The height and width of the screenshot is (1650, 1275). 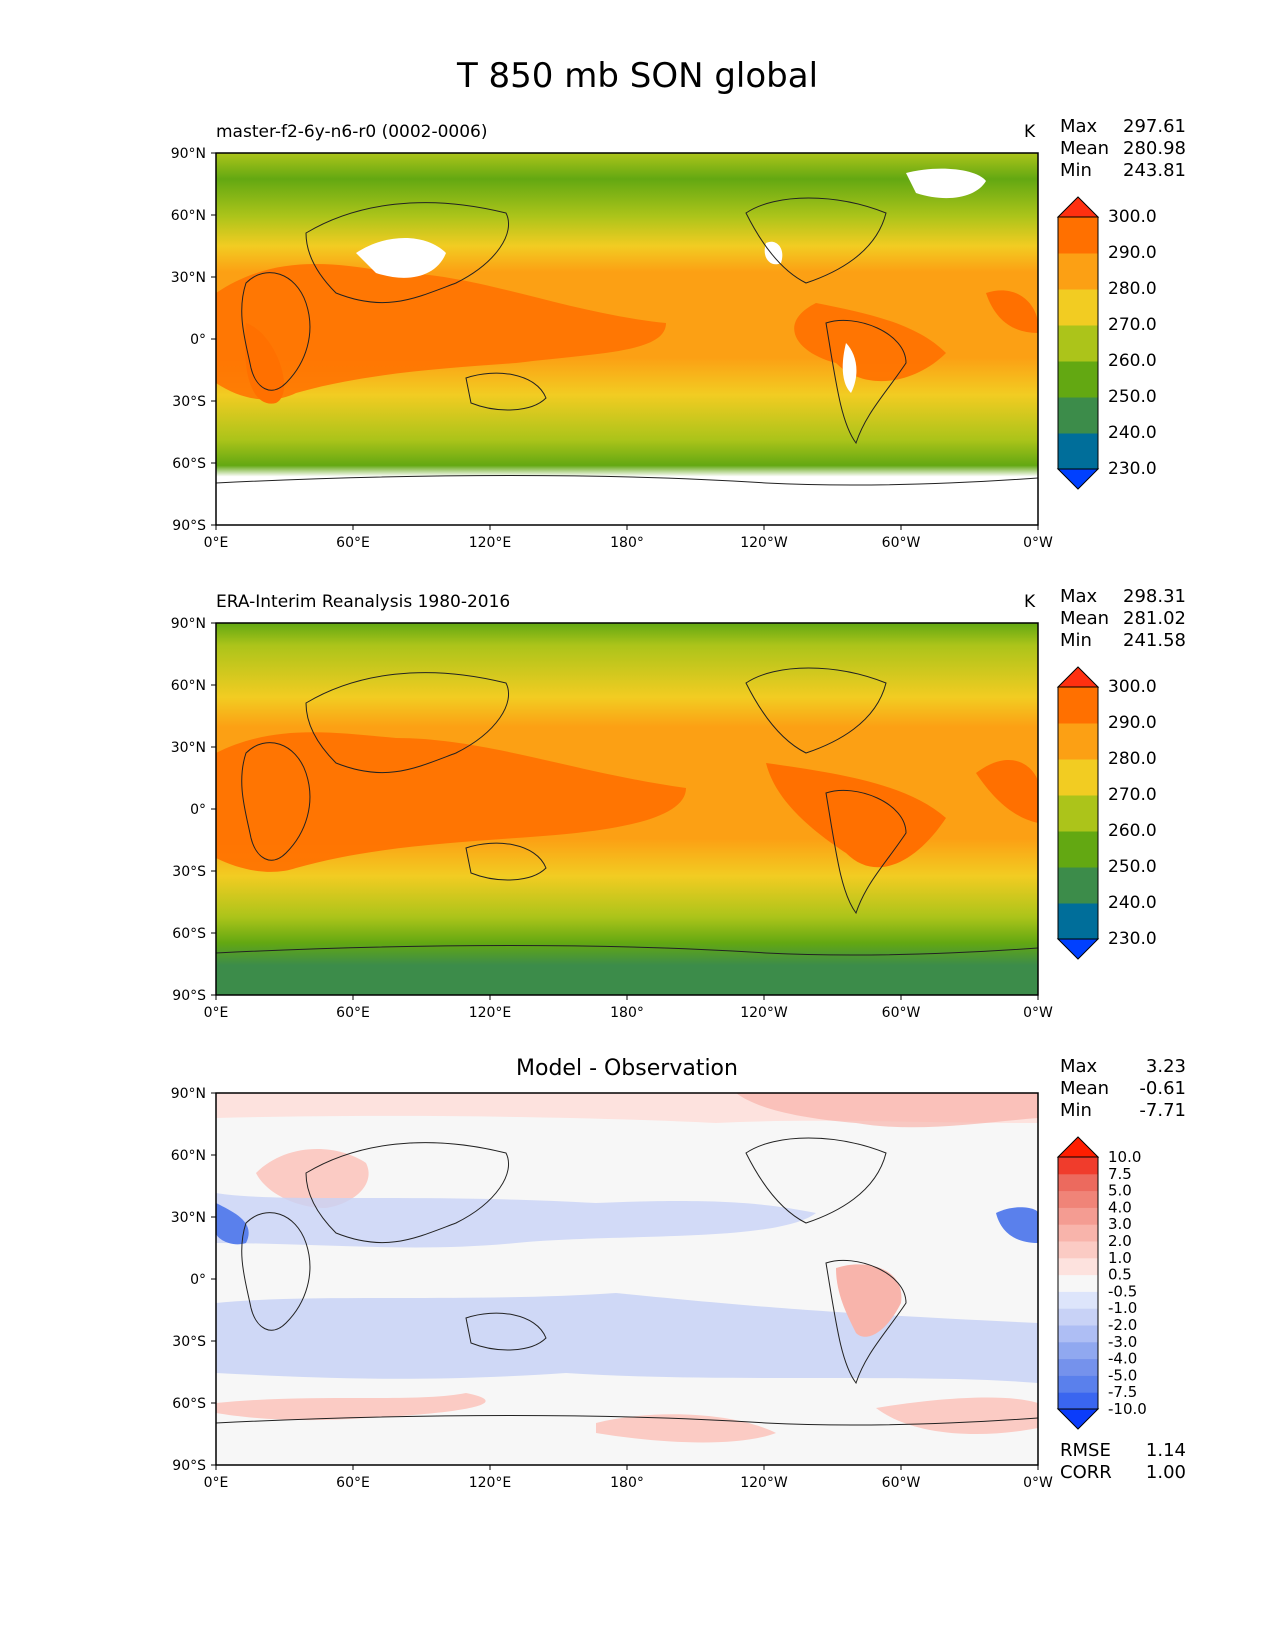 I want to click on rmse-label: RMSE, so click(x=1085, y=1450).